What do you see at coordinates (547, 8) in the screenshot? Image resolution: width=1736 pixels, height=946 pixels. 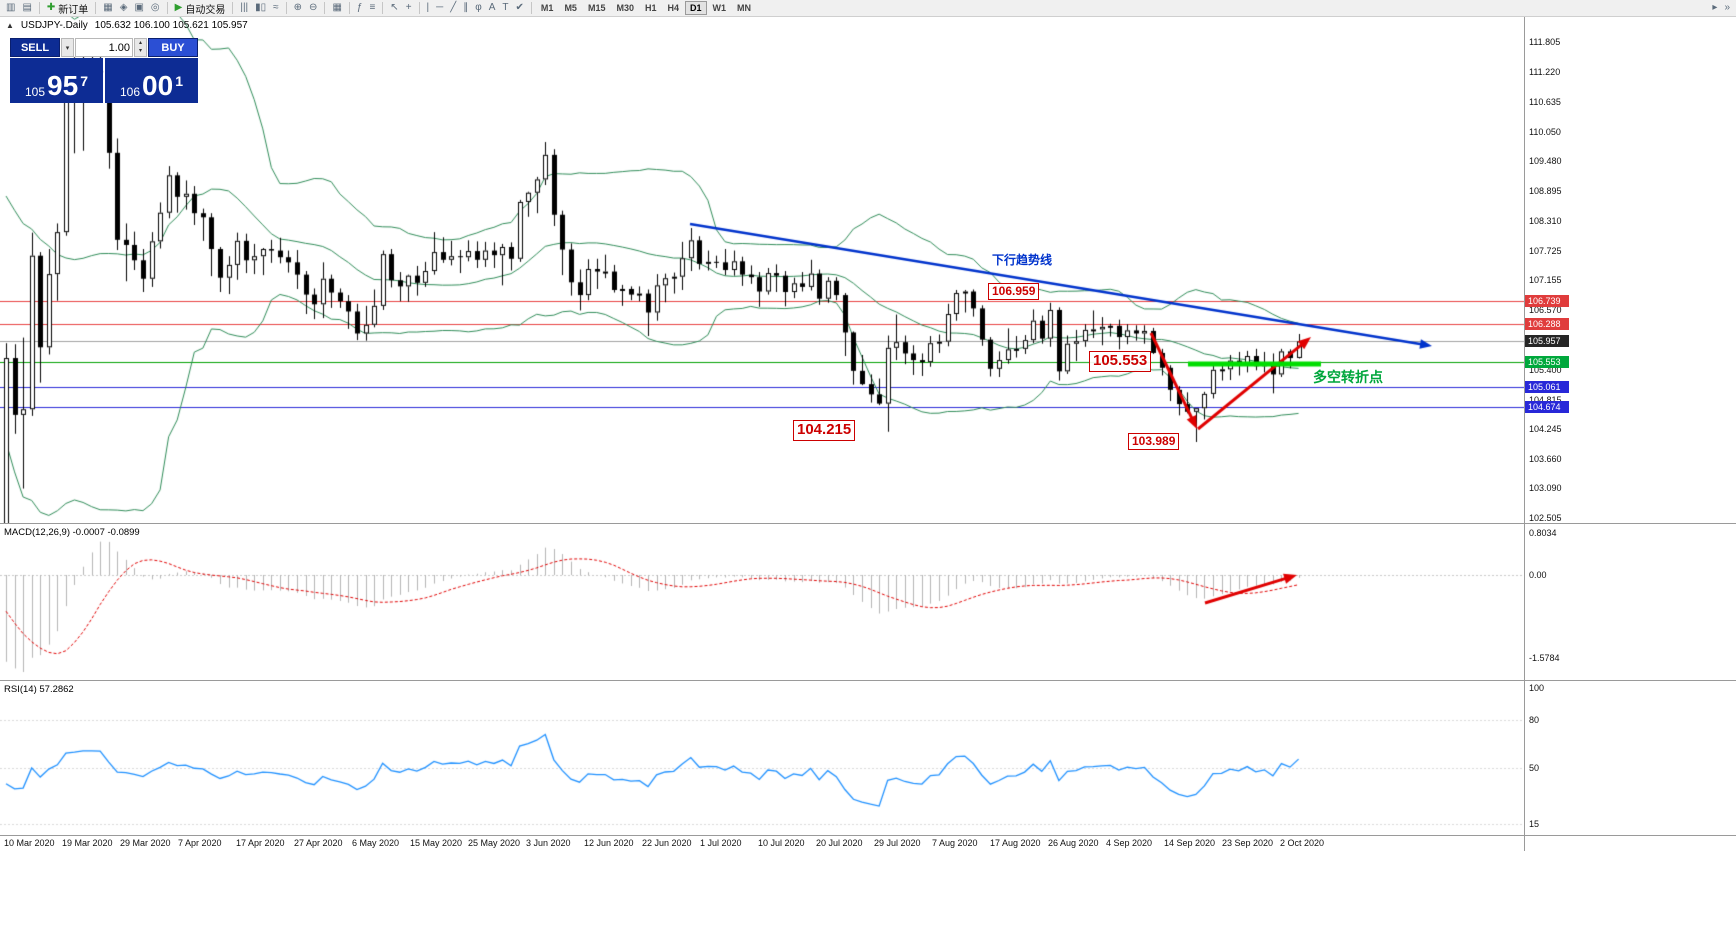 I see `timeframe-m1-button: M1` at bounding box center [547, 8].